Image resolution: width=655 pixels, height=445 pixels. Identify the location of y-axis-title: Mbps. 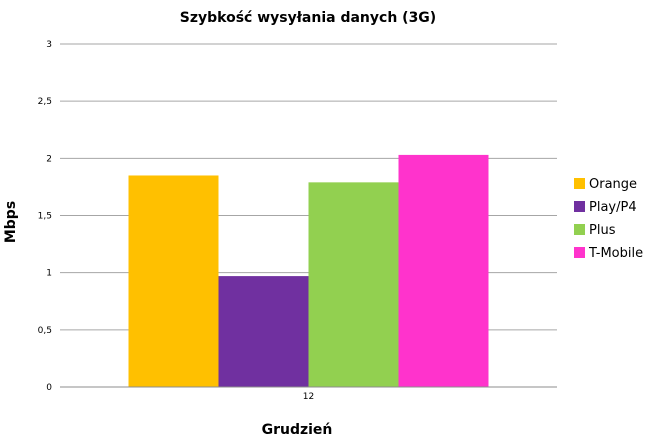
(11, 222).